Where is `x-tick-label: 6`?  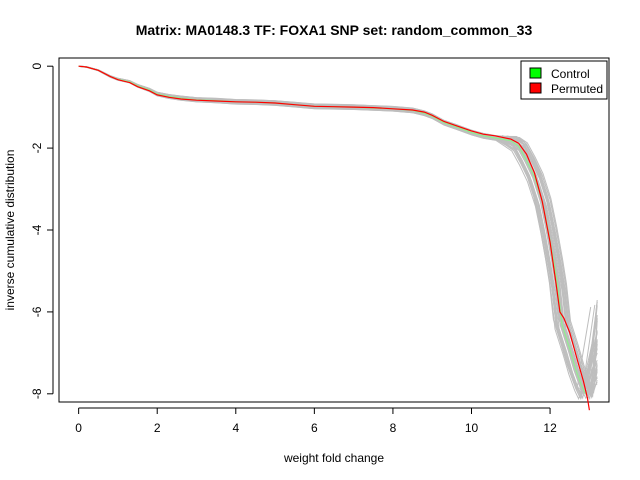 x-tick-label: 6 is located at coordinates (314, 428).